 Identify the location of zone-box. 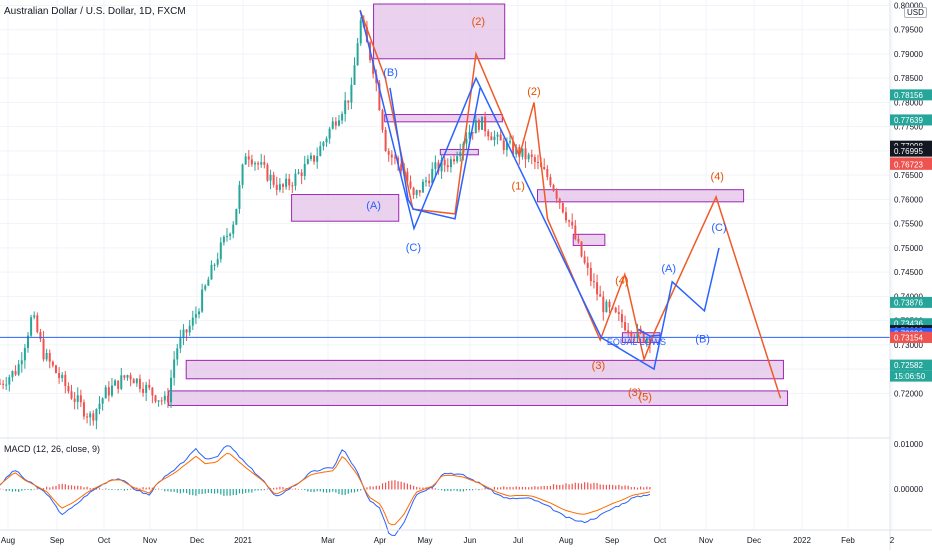
(478, 398).